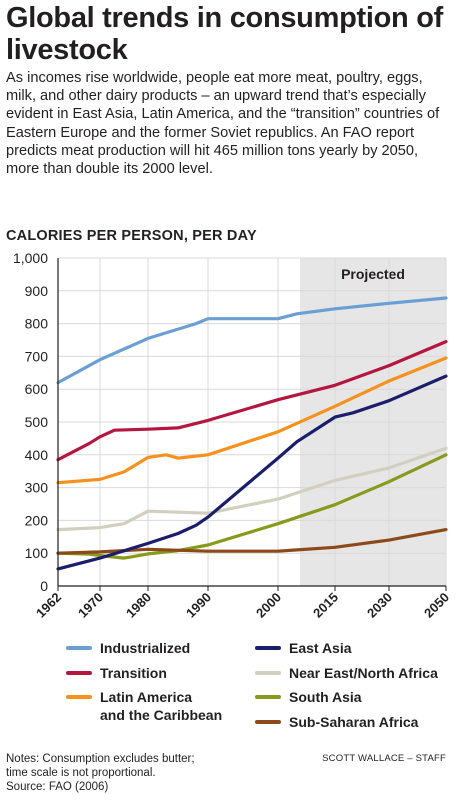 The height and width of the screenshot is (800, 458). What do you see at coordinates (252, 401) in the screenshot?
I see `series-line-transition` at bounding box center [252, 401].